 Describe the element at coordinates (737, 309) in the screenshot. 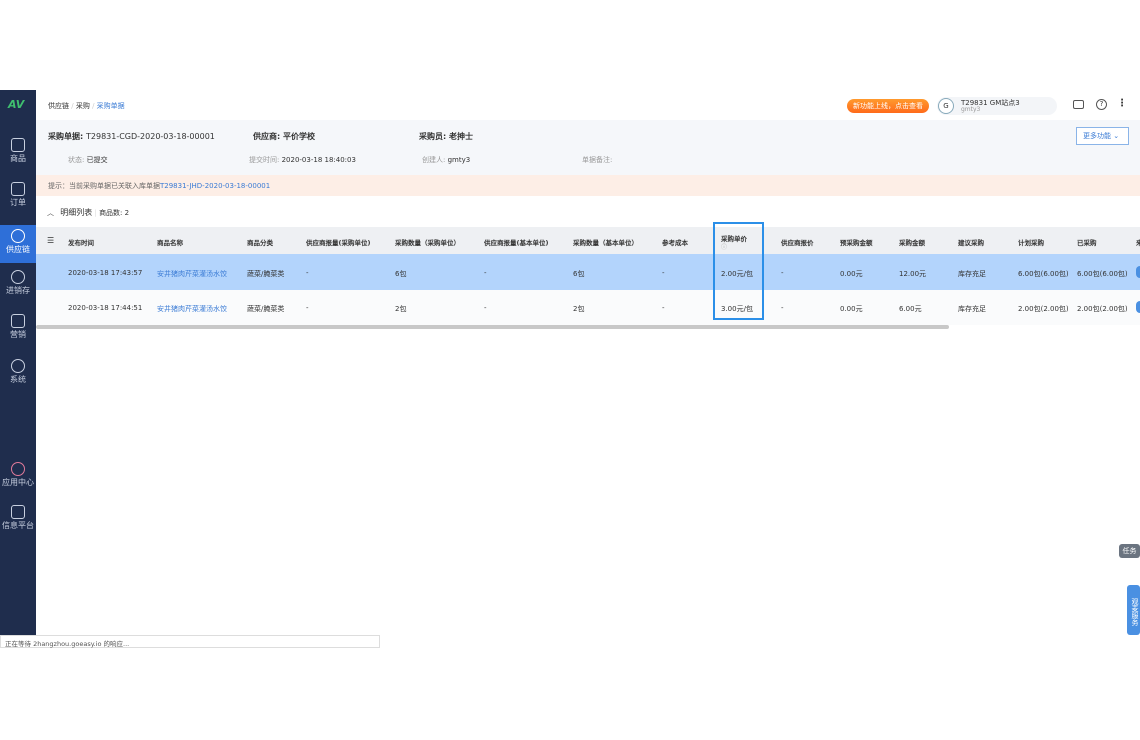

I see `table-cell: 3.00元/包` at that location.